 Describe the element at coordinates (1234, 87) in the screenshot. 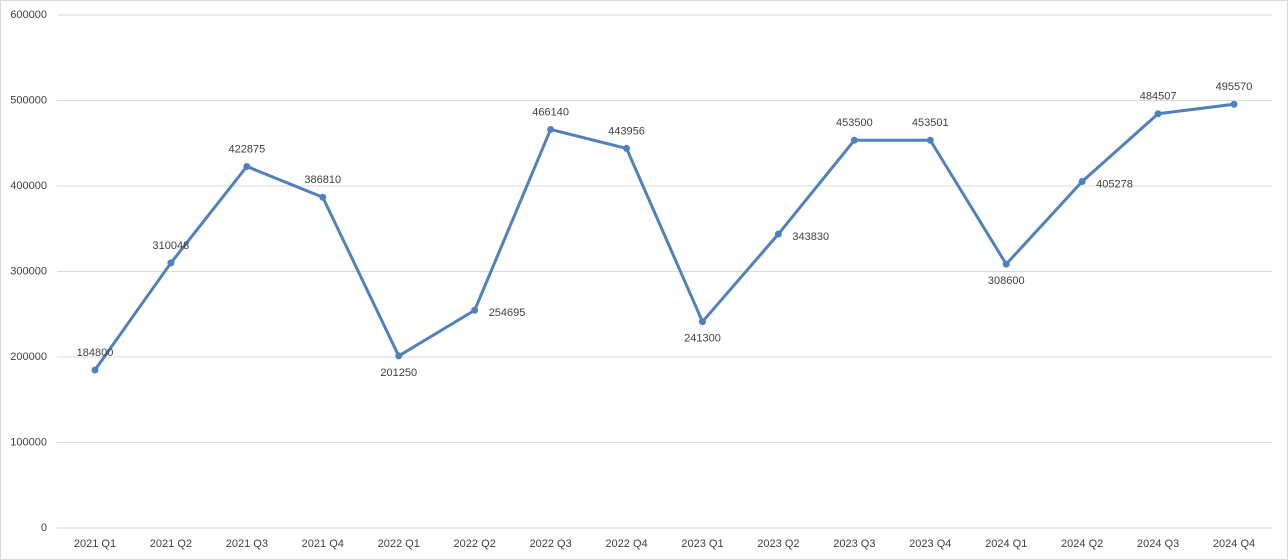

I see `data-label: 495570` at that location.